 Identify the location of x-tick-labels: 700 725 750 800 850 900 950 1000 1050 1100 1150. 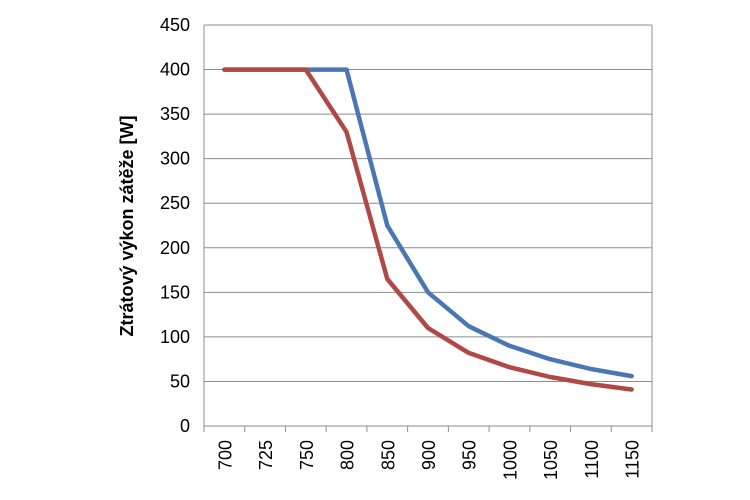
(428, 460).